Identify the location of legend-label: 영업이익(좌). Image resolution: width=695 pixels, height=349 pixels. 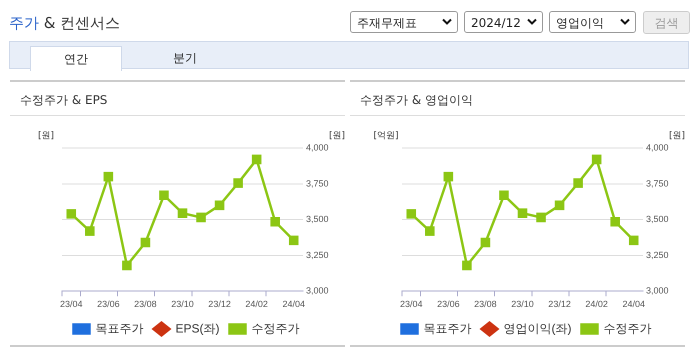
(538, 328).